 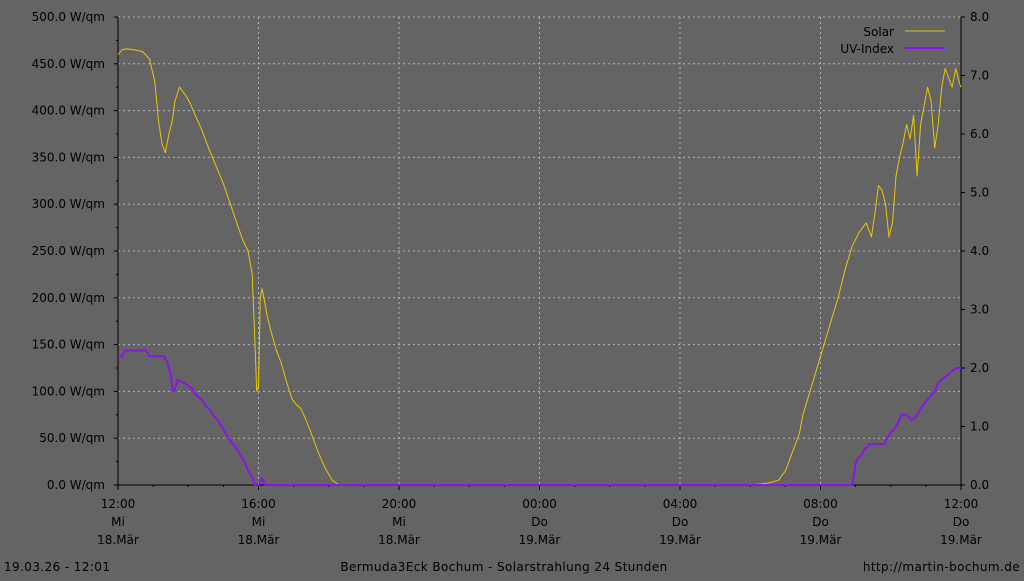 I want to click on y-left-tick-label: 0.0 W/qm, so click(x=76, y=485).